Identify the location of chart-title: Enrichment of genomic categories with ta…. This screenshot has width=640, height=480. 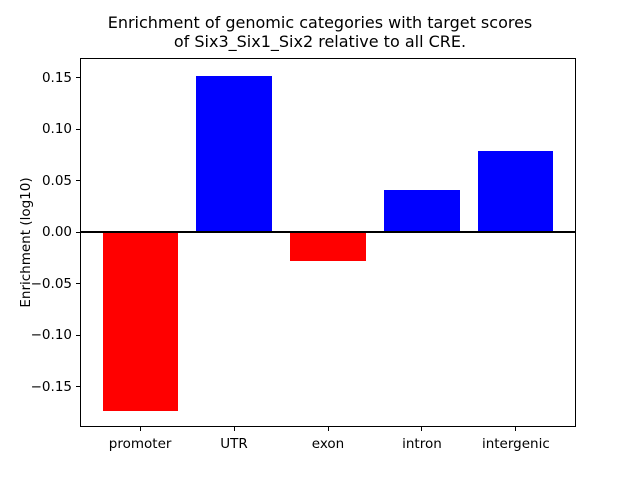
(320, 32).